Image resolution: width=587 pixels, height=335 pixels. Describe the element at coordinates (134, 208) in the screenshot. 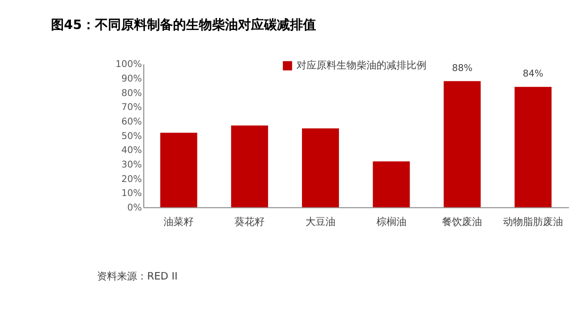

I see `y-tick-label: 0%` at that location.